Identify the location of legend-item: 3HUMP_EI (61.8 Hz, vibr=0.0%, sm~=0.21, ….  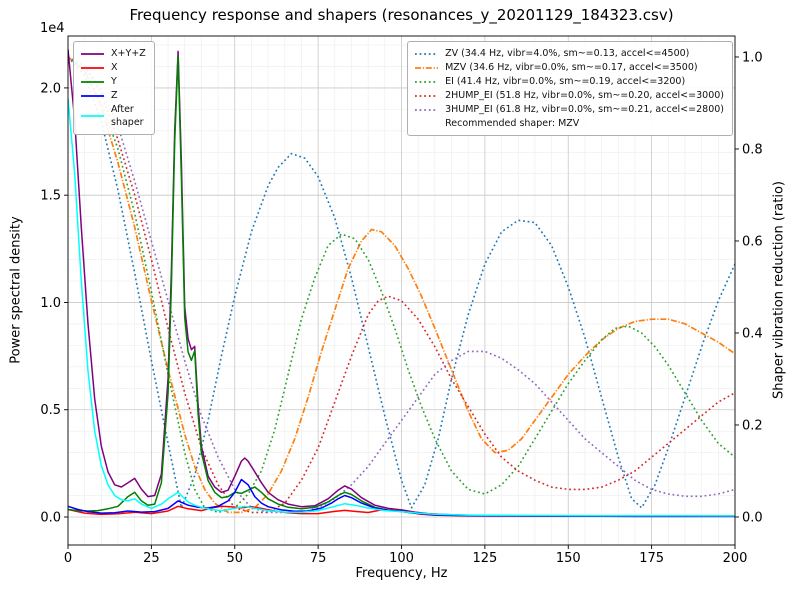
(569, 109).